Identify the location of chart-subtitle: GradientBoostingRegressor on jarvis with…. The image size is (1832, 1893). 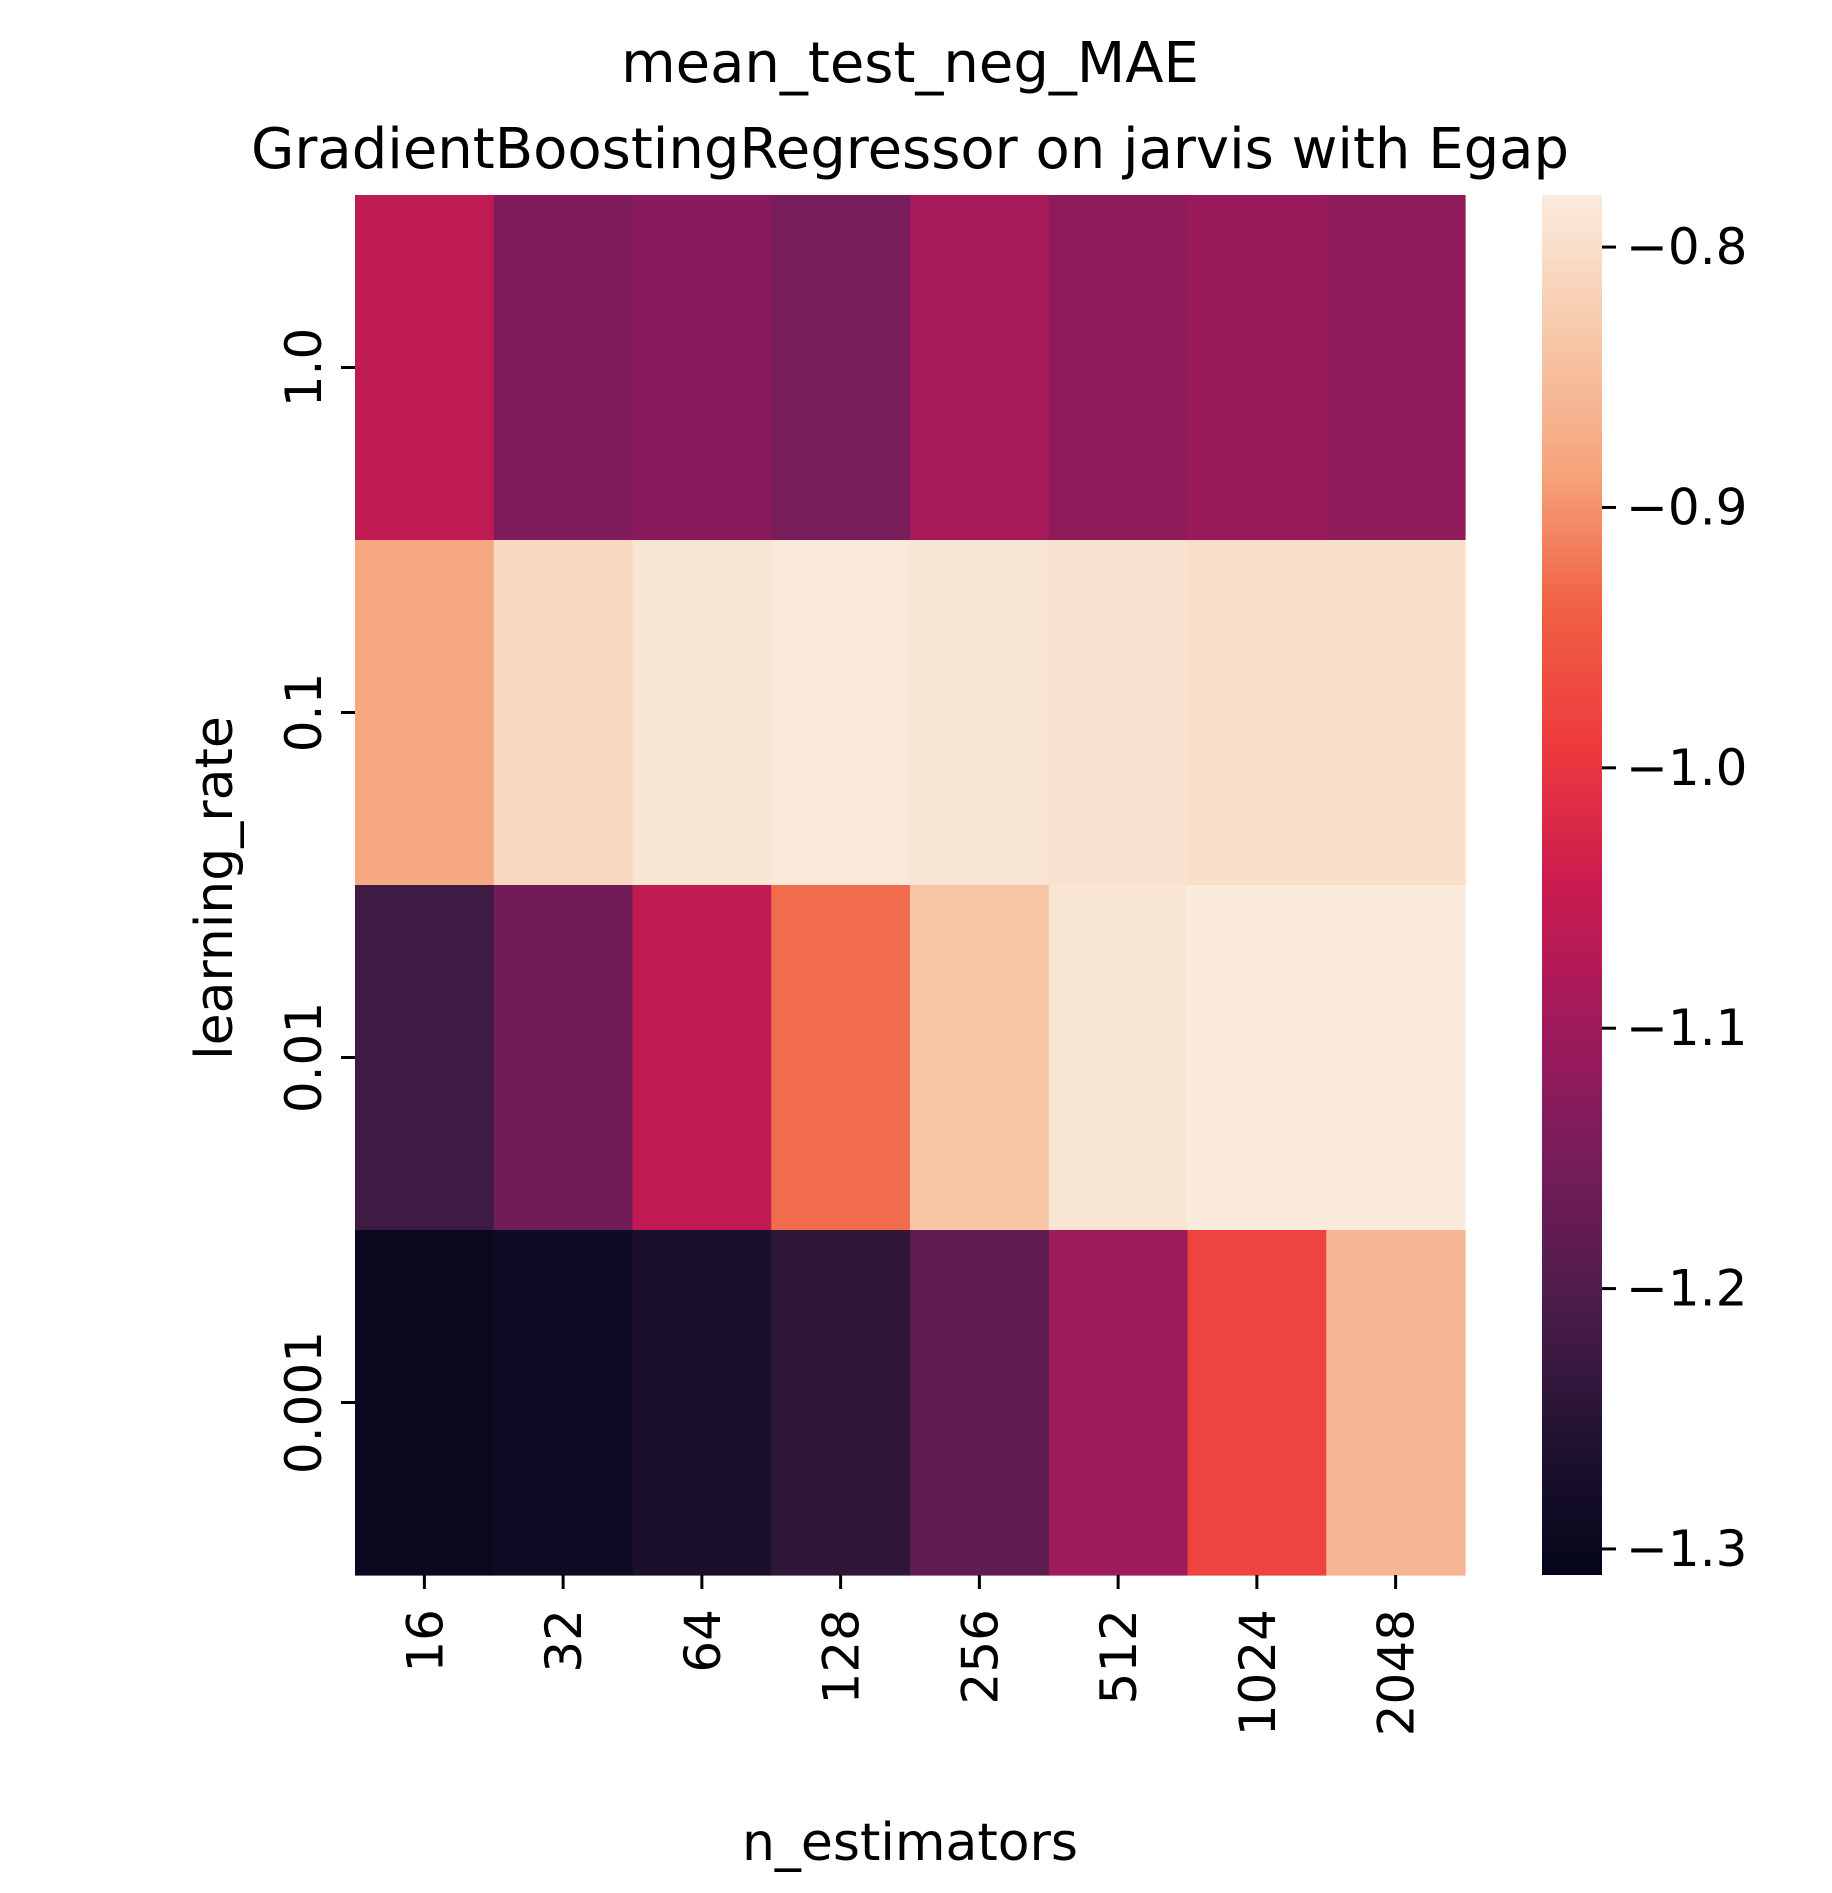
(910, 149).